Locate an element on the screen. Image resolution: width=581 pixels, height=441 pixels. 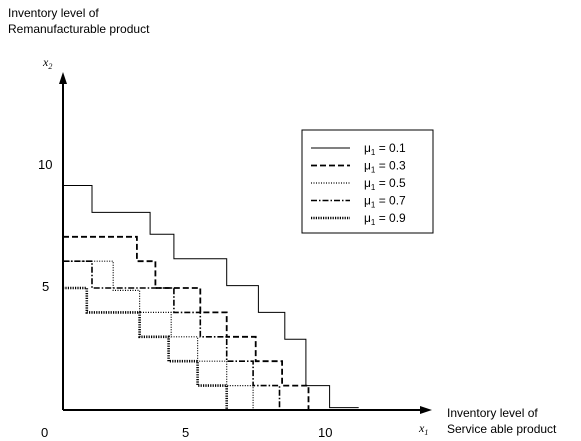
y-tick-label-5: 5 is located at coordinates (45, 286).